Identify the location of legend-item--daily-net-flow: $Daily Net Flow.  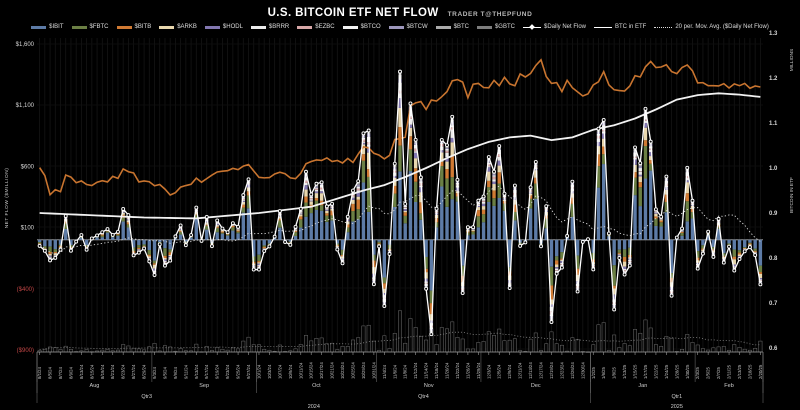
(554, 26).